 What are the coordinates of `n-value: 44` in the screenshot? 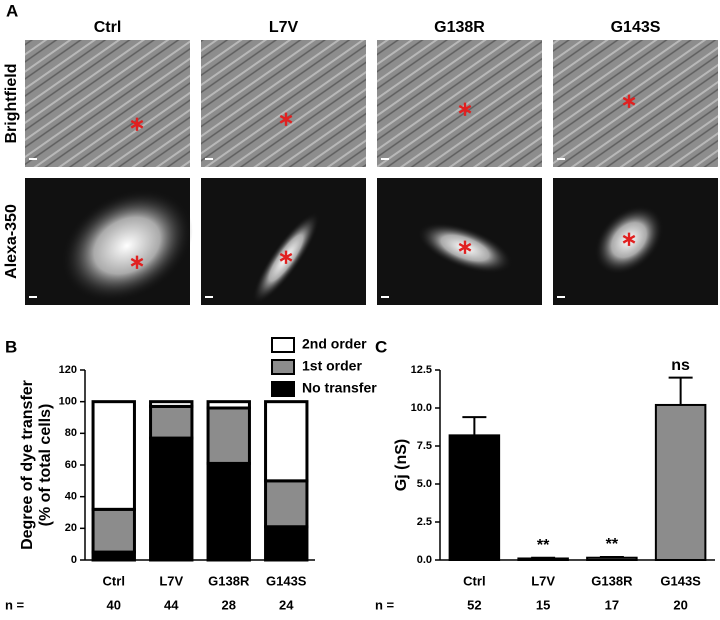 It's located at (171, 604).